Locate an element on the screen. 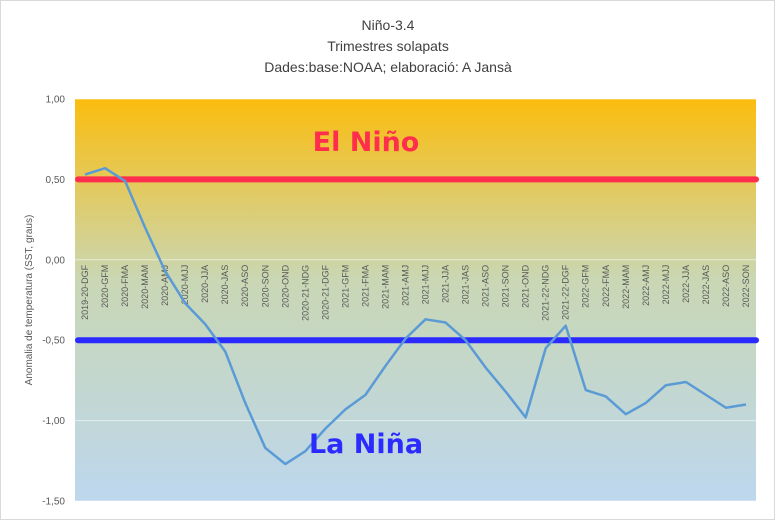 The height and width of the screenshot is (521, 775). title-line-1: Trimestres solapats is located at coordinates (388, 46).